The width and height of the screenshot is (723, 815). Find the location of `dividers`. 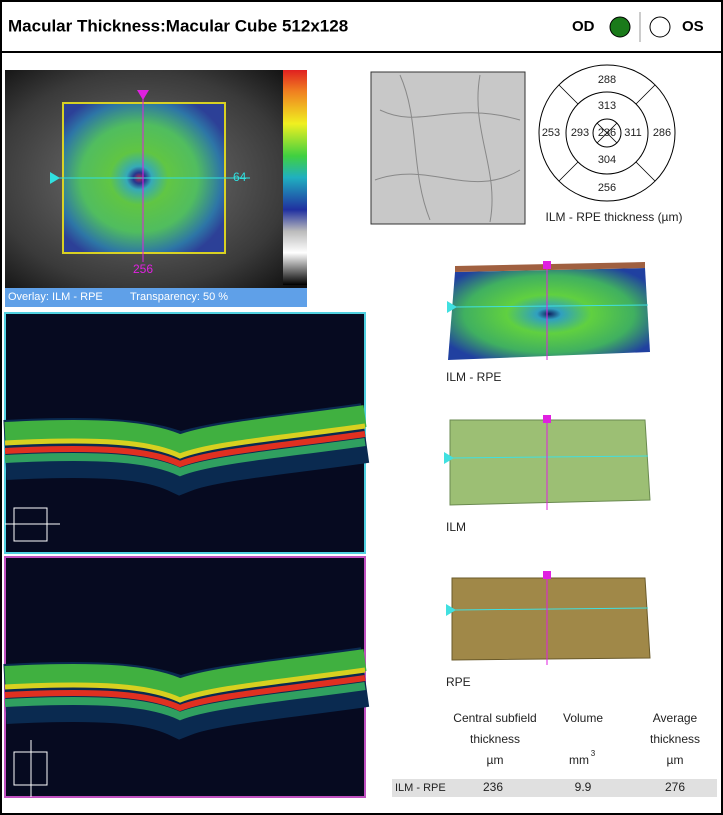

dividers is located at coordinates (607, 133).